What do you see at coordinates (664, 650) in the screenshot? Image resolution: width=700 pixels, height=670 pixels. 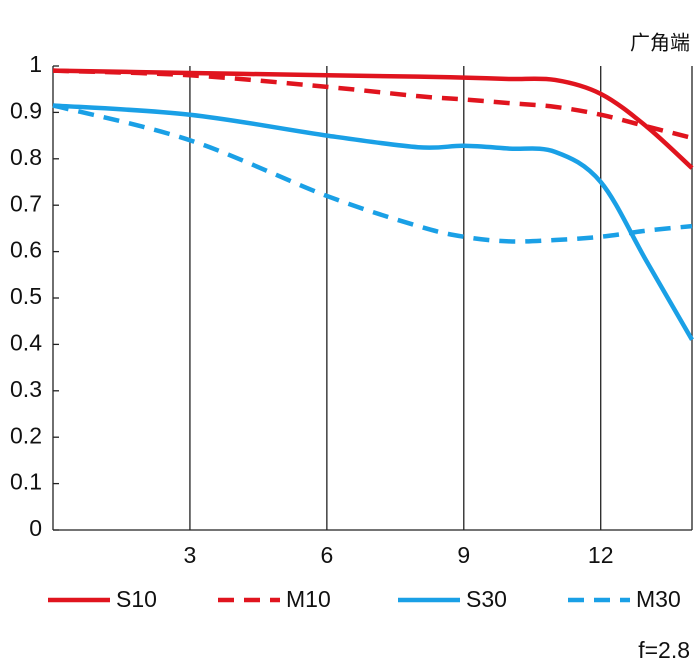 I see `aperture-note: f=2.8` at bounding box center [664, 650].